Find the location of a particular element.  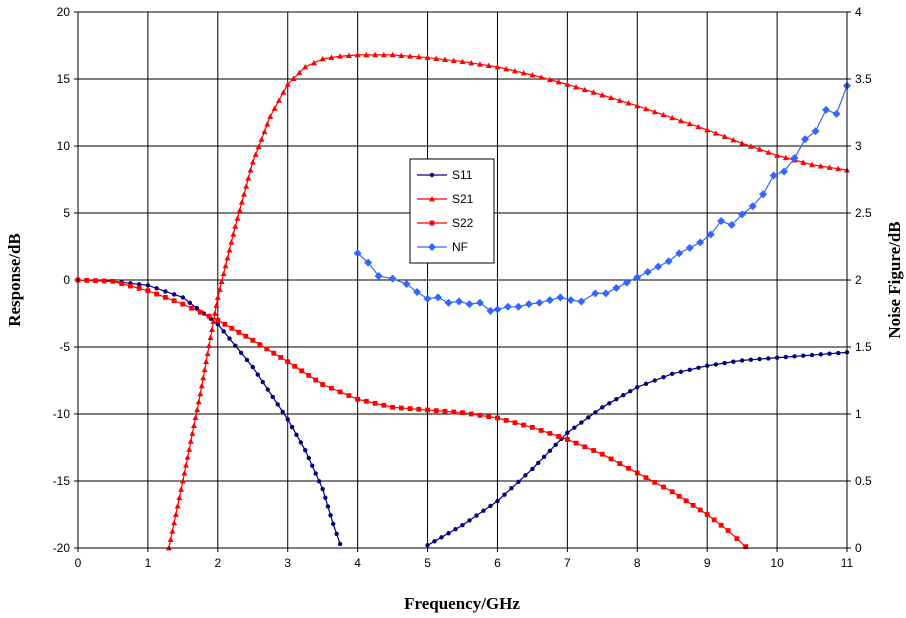

legend-box is located at coordinates (452, 211).